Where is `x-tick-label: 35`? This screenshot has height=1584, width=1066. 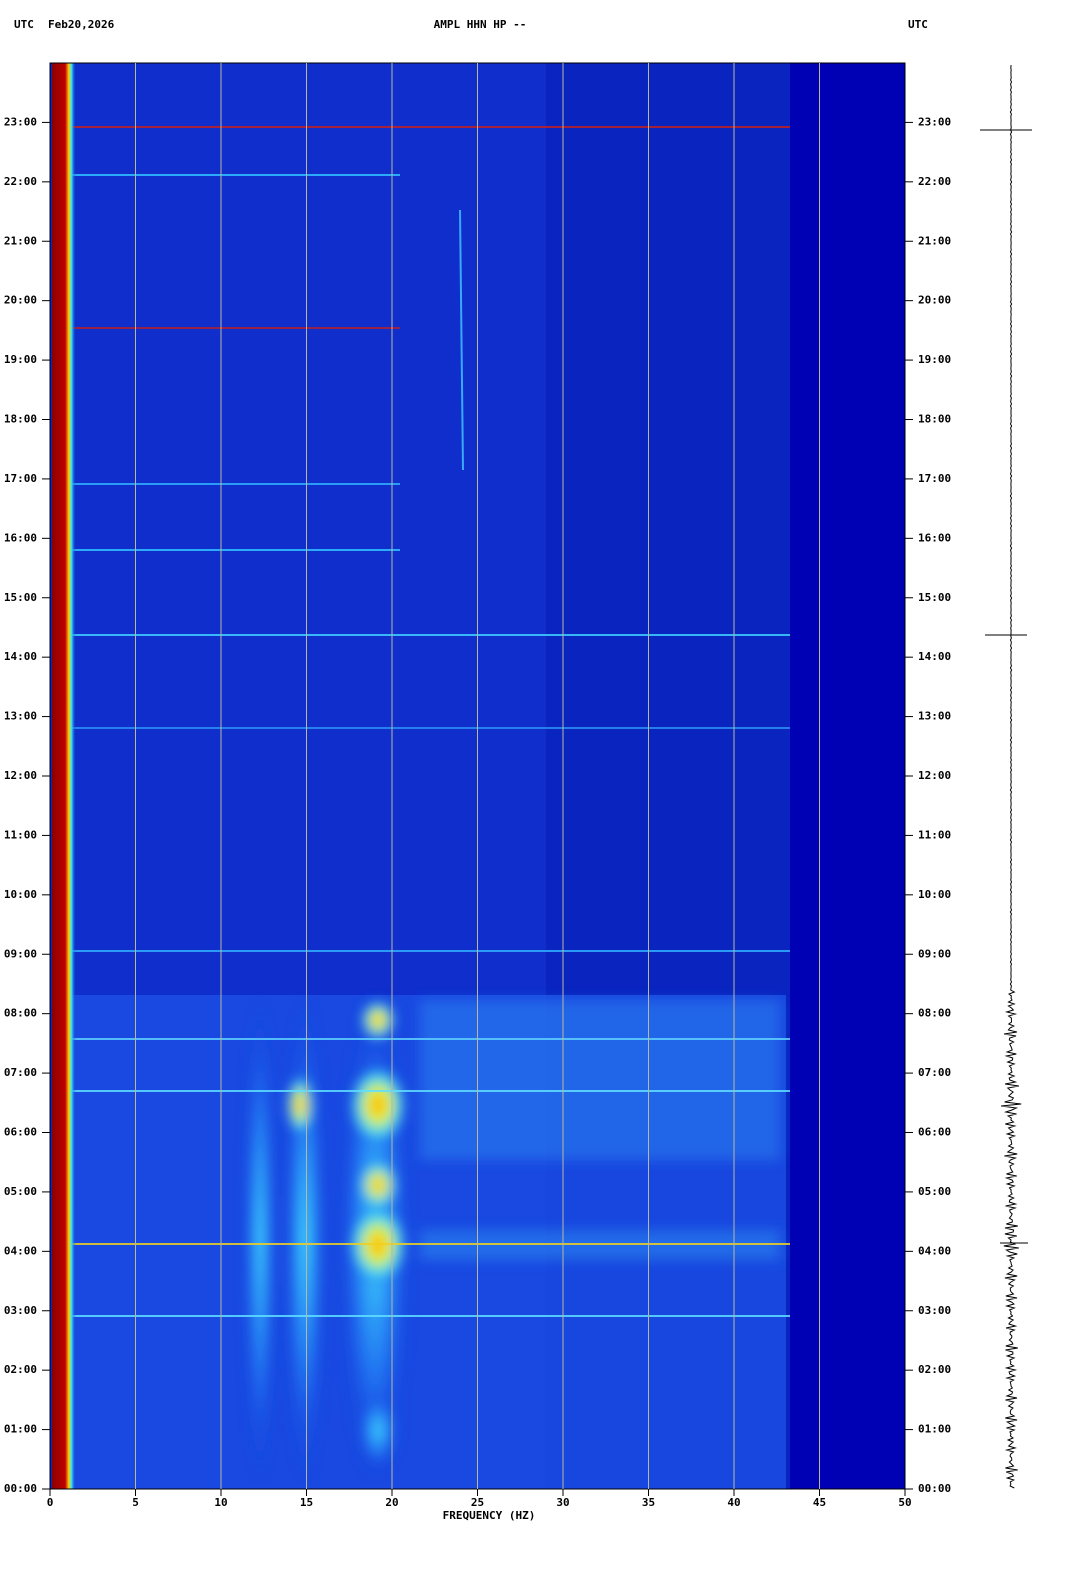 x-tick-label: 35 is located at coordinates (648, 1502).